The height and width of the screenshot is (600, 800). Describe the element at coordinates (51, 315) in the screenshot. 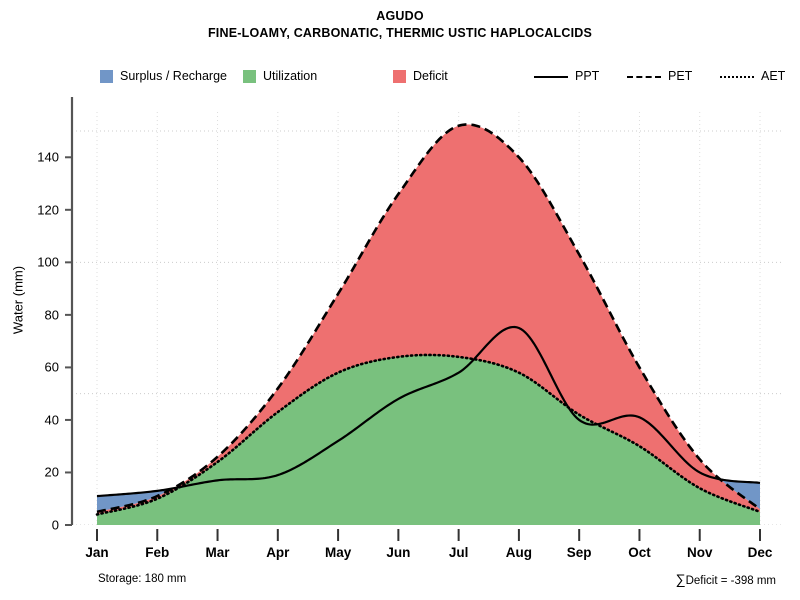

I see `y-tick-label: 80` at that location.